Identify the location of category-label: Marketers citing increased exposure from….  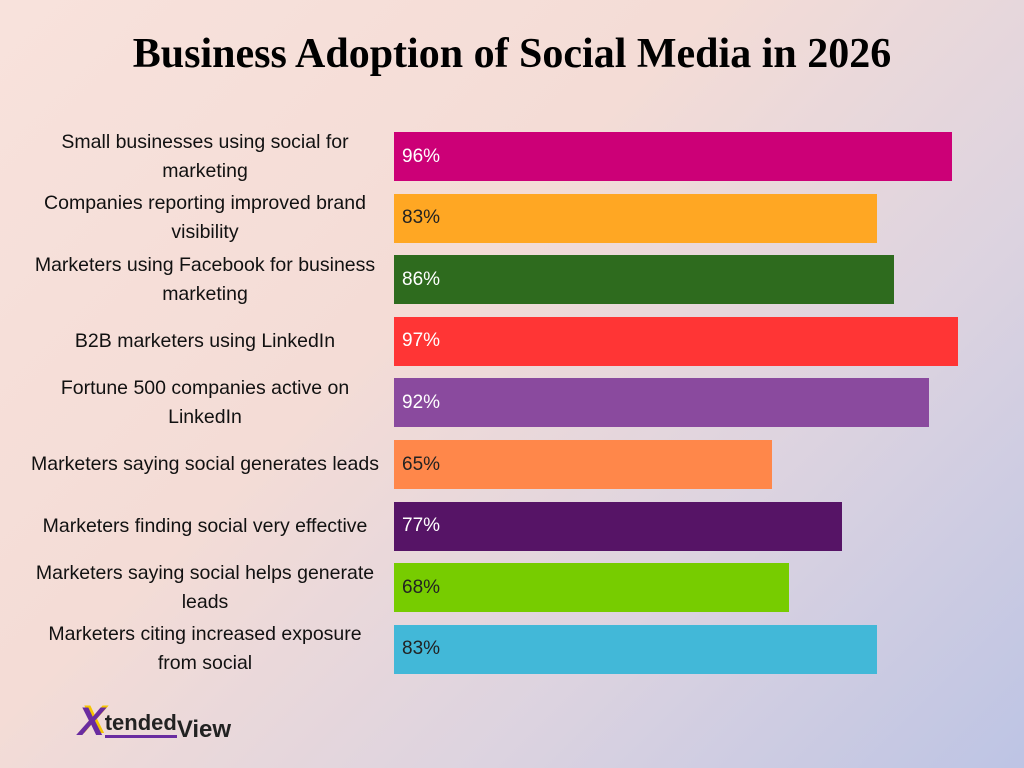
(205, 649).